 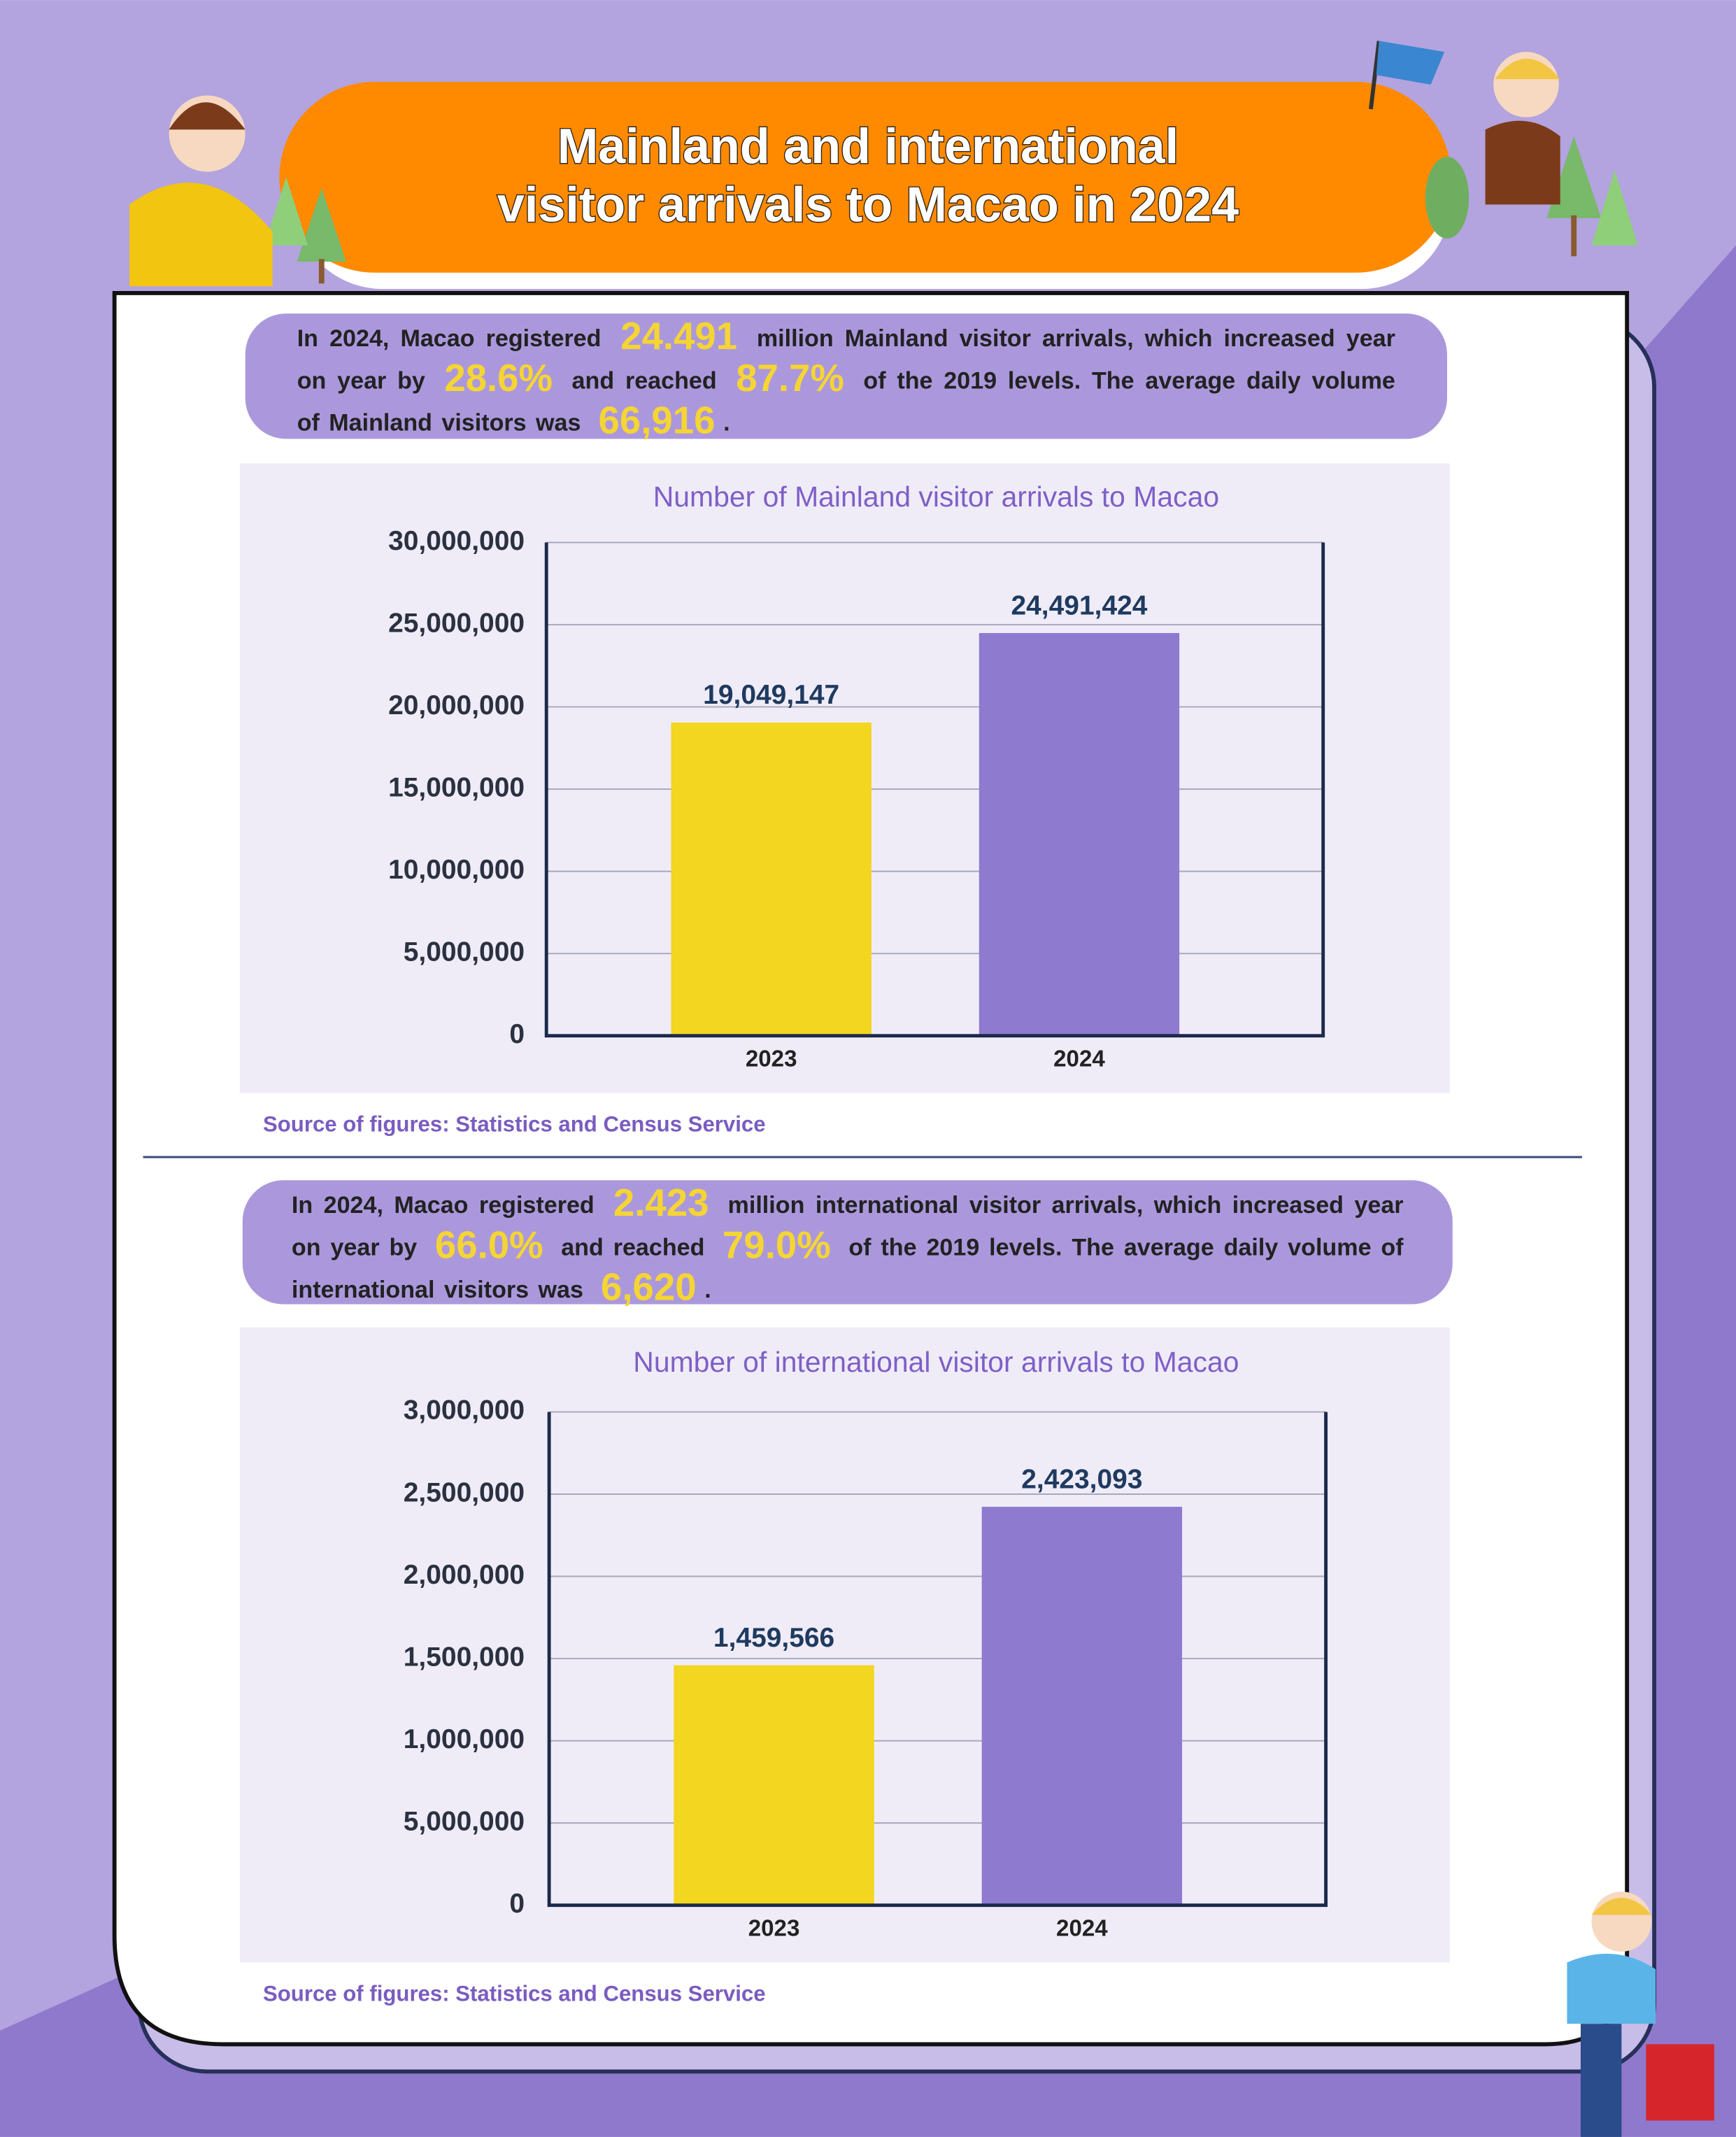 I want to click on highlight-figure: 24.491, so click(x=679, y=336).